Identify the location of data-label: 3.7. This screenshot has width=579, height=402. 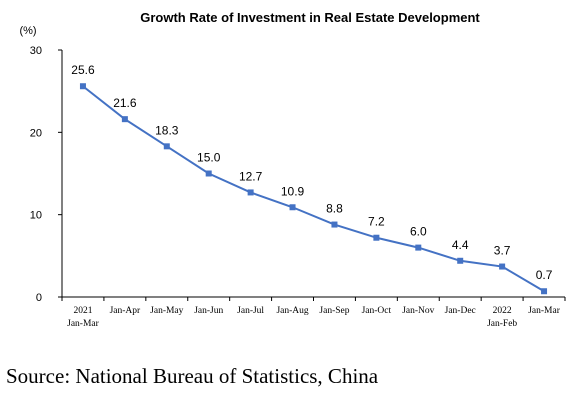
(502, 251).